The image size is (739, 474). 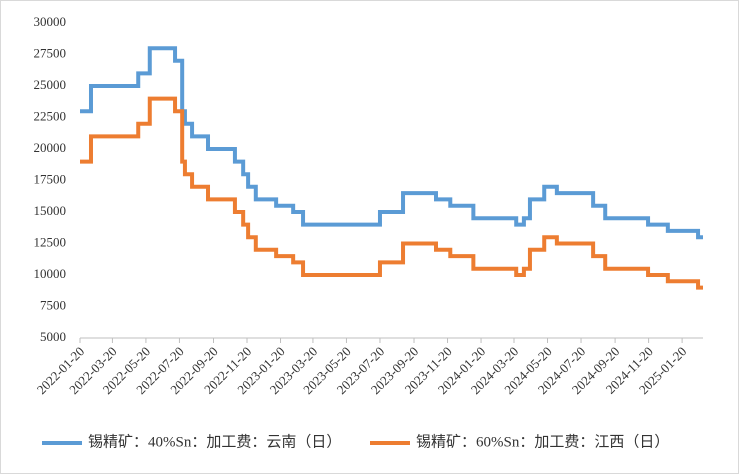 What do you see at coordinates (214, 441) in the screenshot?
I see `legend-label: 锡精矿：40%Sn：加工费：云南（日）` at bounding box center [214, 441].